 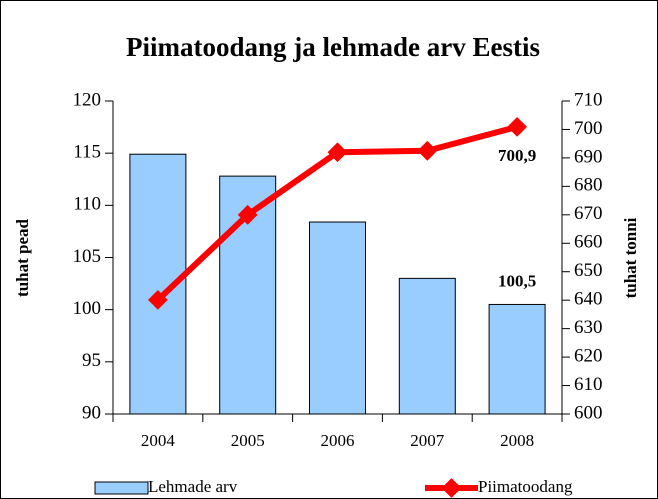 What do you see at coordinates (588, 270) in the screenshot?
I see `y2-tick-label: 650` at bounding box center [588, 270].